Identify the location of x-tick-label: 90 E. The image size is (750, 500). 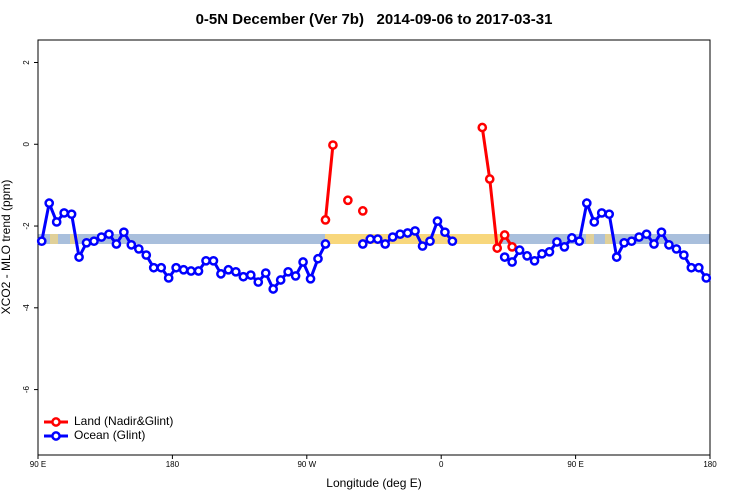
(575, 464).